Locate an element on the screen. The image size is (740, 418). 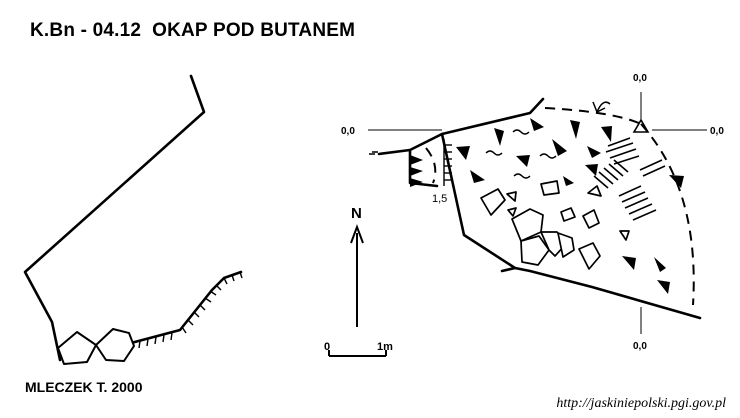
section-boulders is located at coordinates (96, 346).